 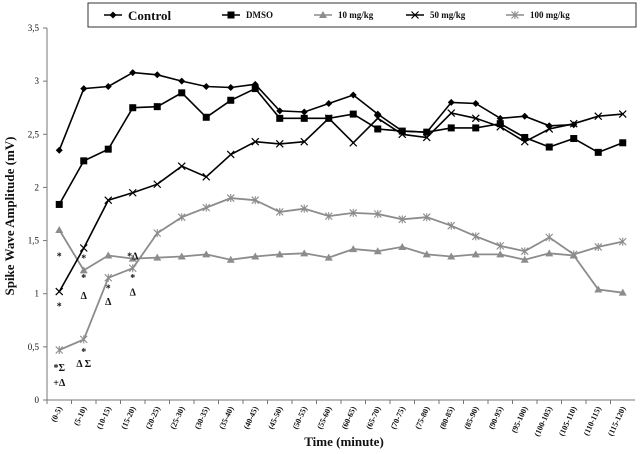 What do you see at coordinates (128, 418) in the screenshot?
I see `x-tick-label: (15-20)` at bounding box center [128, 418].